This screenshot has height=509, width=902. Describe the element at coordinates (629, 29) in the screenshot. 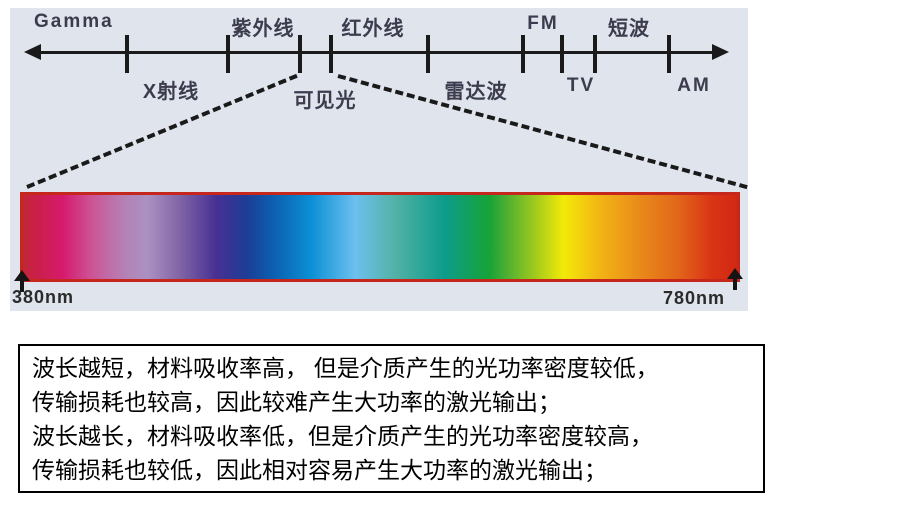

I see `axis-label-shortwave: 短波` at that location.